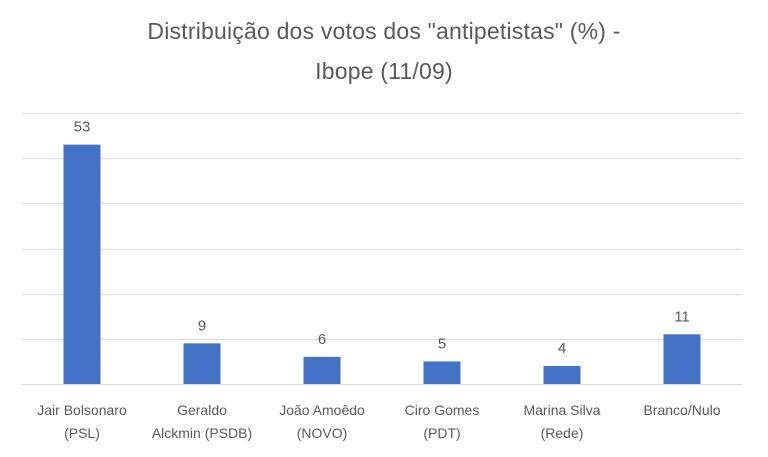 This screenshot has width=768, height=457. What do you see at coordinates (202, 410) in the screenshot?
I see `x-tick-label-1-0: Geraldo` at bounding box center [202, 410].